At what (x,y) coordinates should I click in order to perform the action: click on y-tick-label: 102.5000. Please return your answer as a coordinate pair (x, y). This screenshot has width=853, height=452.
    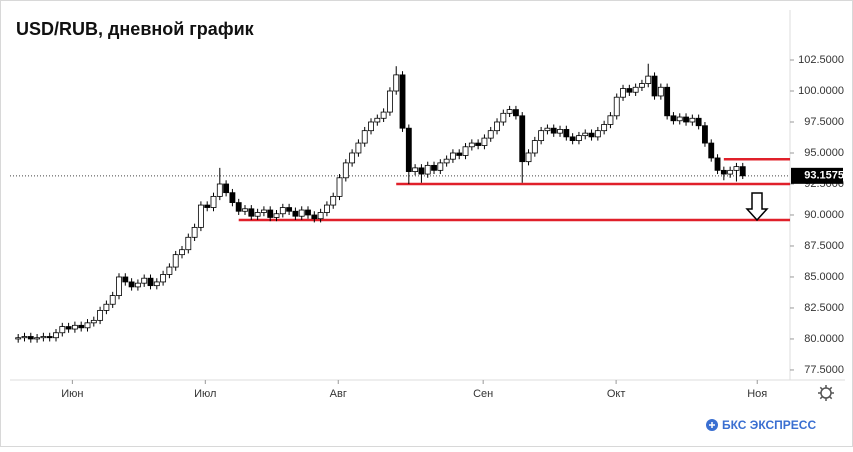
    Looking at the image, I should click on (821, 60).